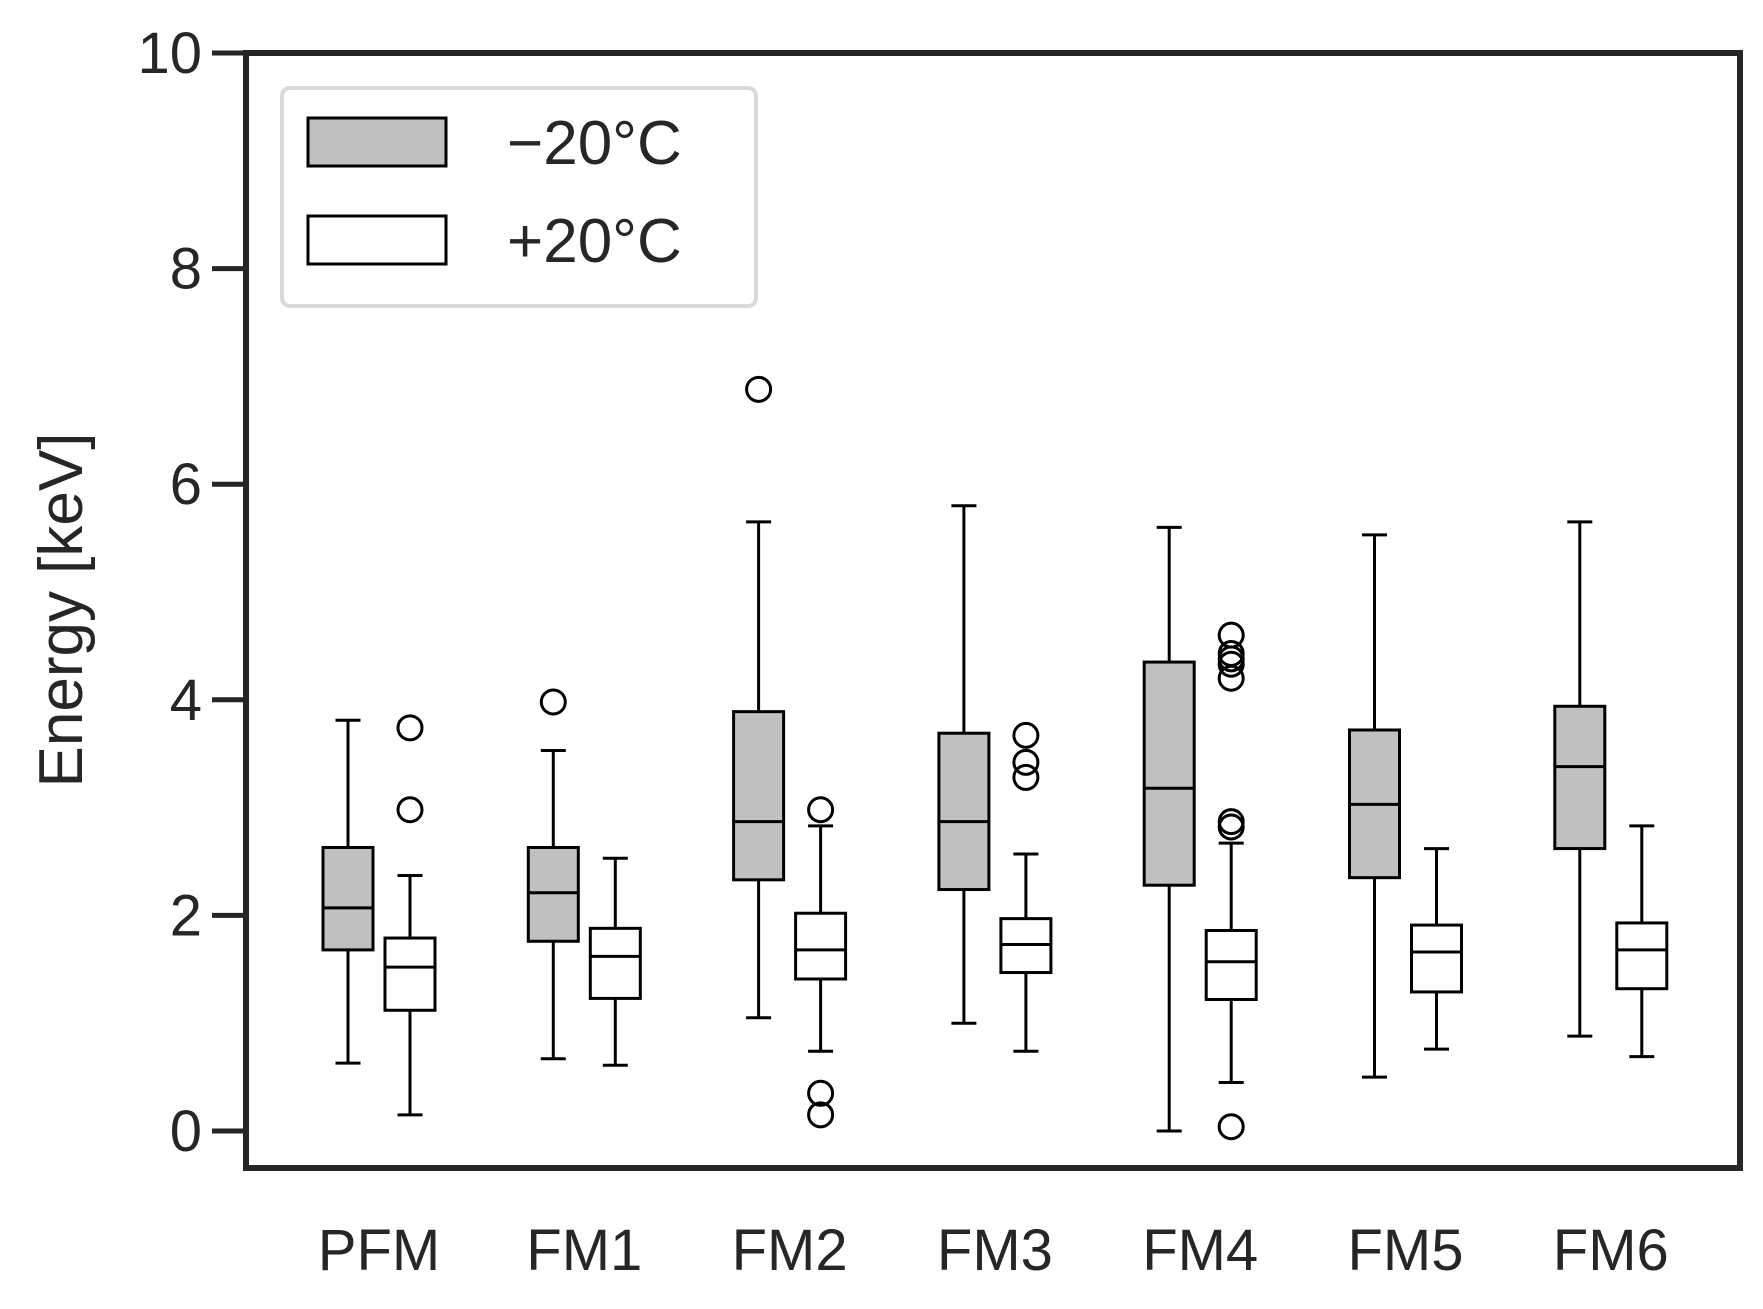 This screenshot has width=1763, height=1309. I want to click on x-tick-label: FM1, so click(584, 1250).